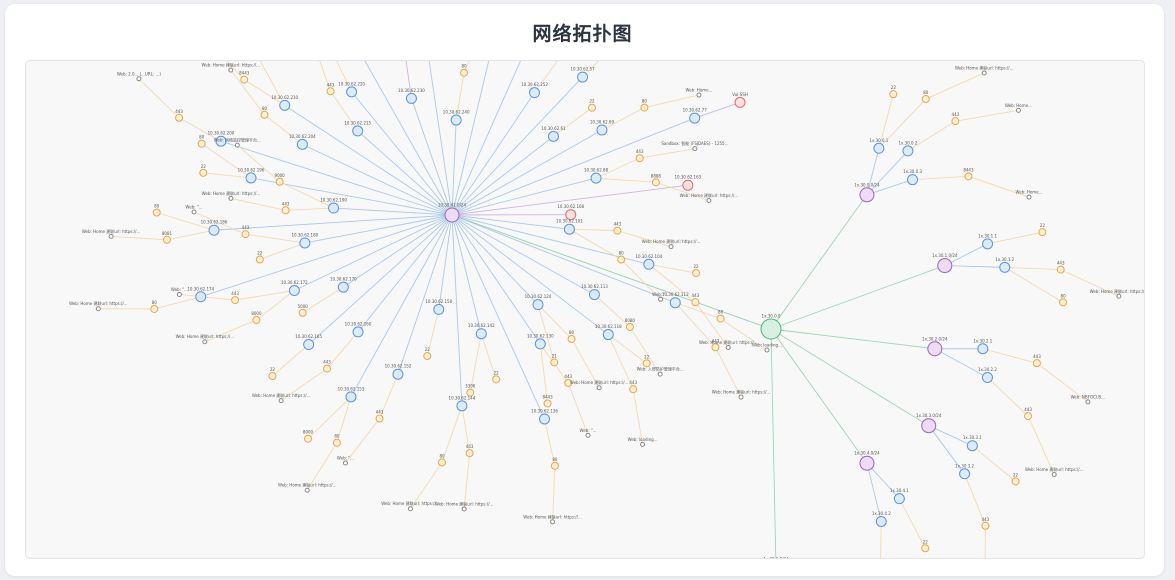  I want to click on node-port: 8081, so click(167, 237).